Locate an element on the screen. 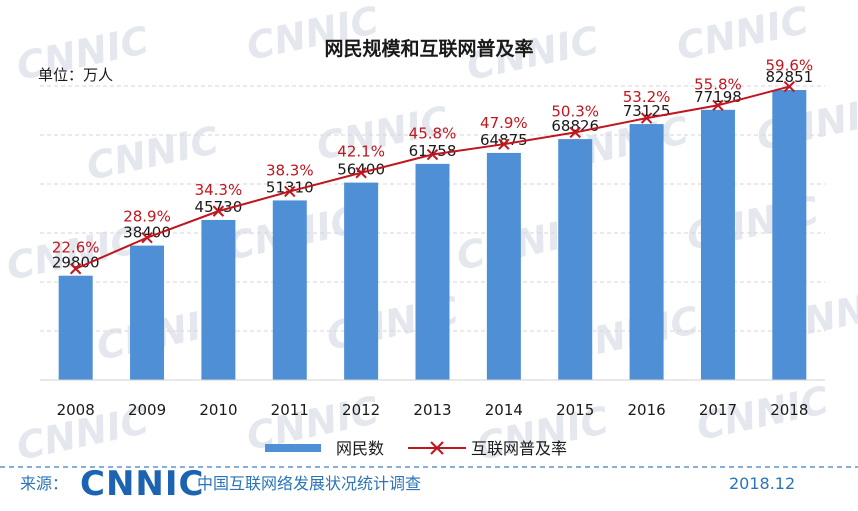 The height and width of the screenshot is (511, 858). x-tick-label: 2013 is located at coordinates (432, 410).